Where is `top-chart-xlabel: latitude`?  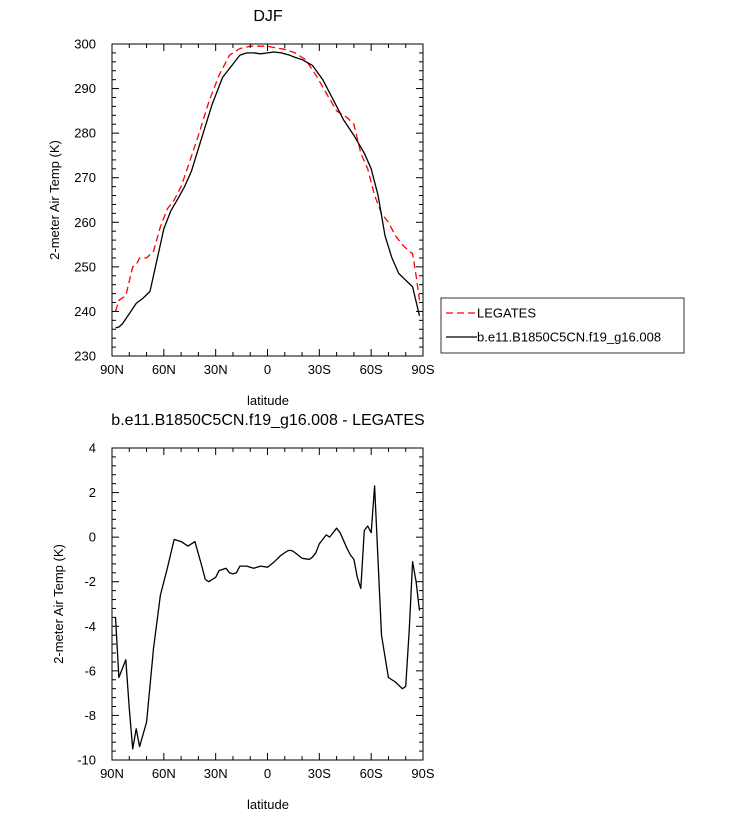
top-chart-xlabel: latitude is located at coordinates (268, 400).